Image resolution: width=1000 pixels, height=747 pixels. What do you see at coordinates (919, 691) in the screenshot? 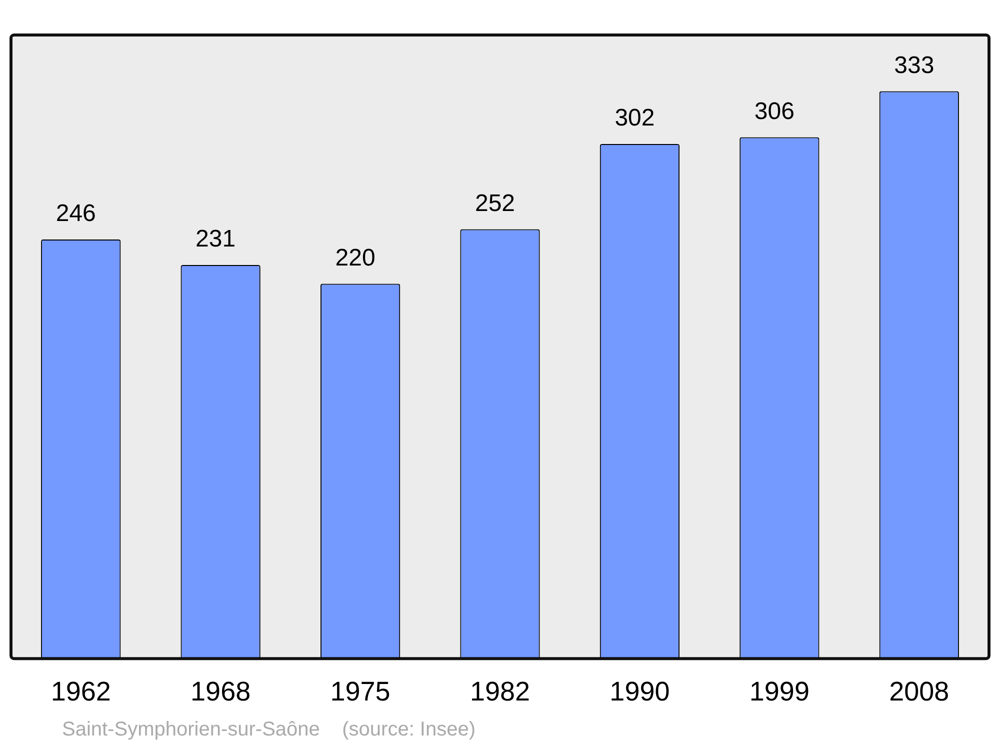
I see `x-tick-label: 2008` at bounding box center [919, 691].